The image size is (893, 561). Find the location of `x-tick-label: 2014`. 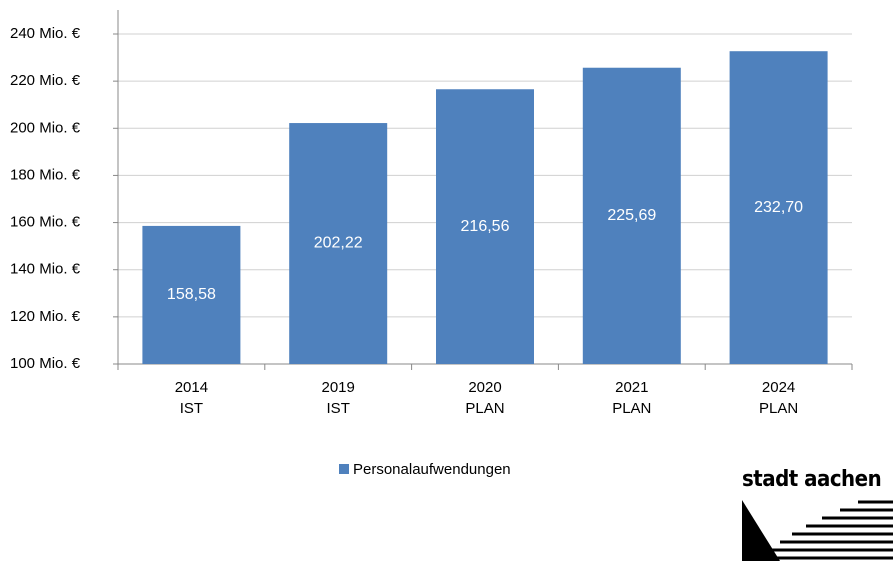

x-tick-label: 2014 is located at coordinates (191, 387).